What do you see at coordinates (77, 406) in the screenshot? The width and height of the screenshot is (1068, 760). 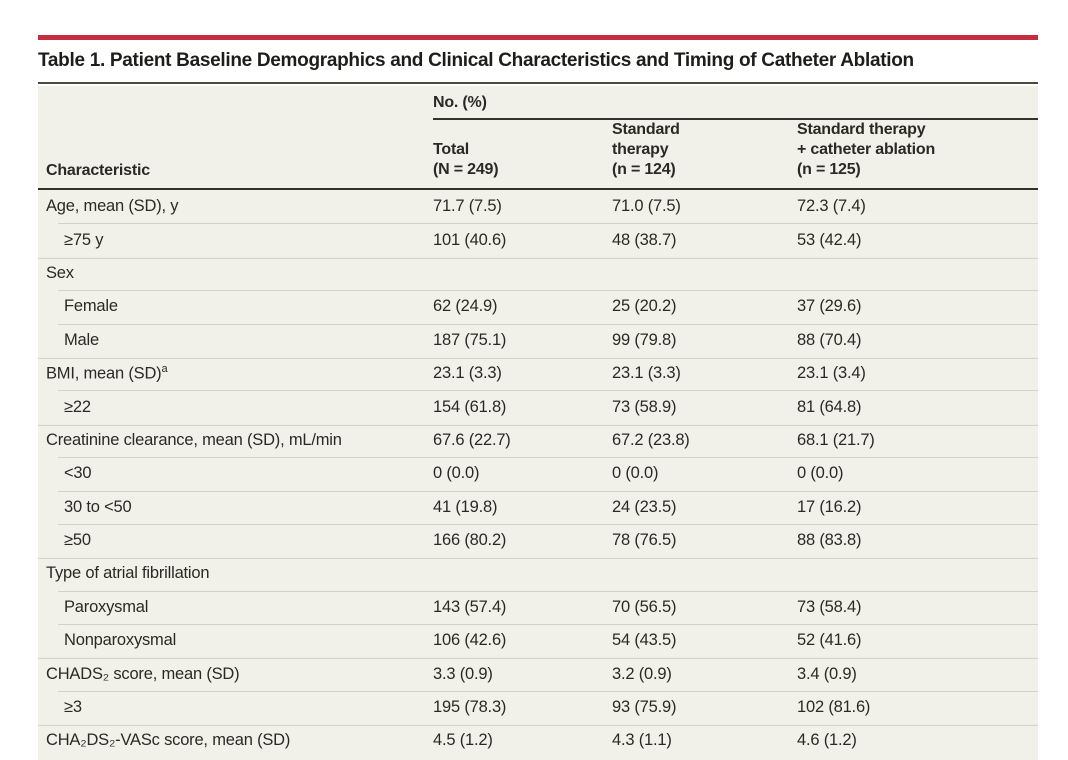 I see `row-label: ≥22` at bounding box center [77, 406].